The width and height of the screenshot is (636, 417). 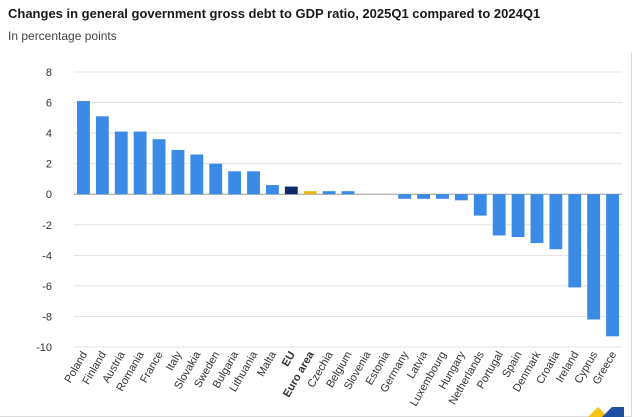 I want to click on y-tick-label: 2, so click(x=49, y=165).